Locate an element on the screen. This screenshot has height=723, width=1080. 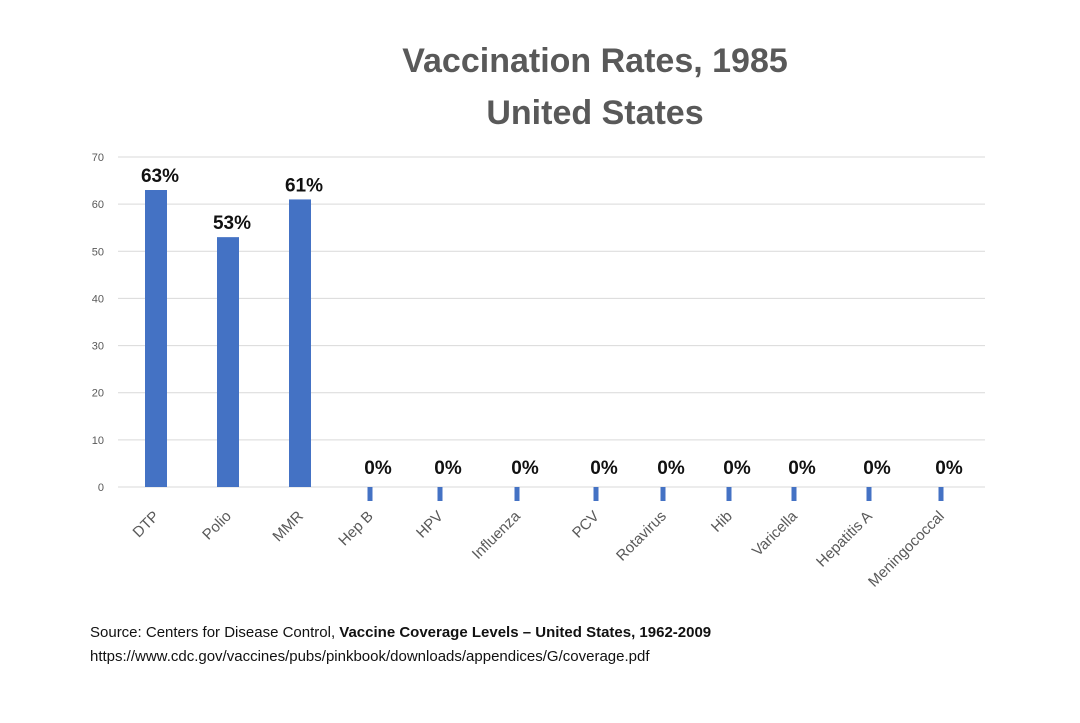
x-tick-label: Rotavirus is located at coordinates (641, 536).